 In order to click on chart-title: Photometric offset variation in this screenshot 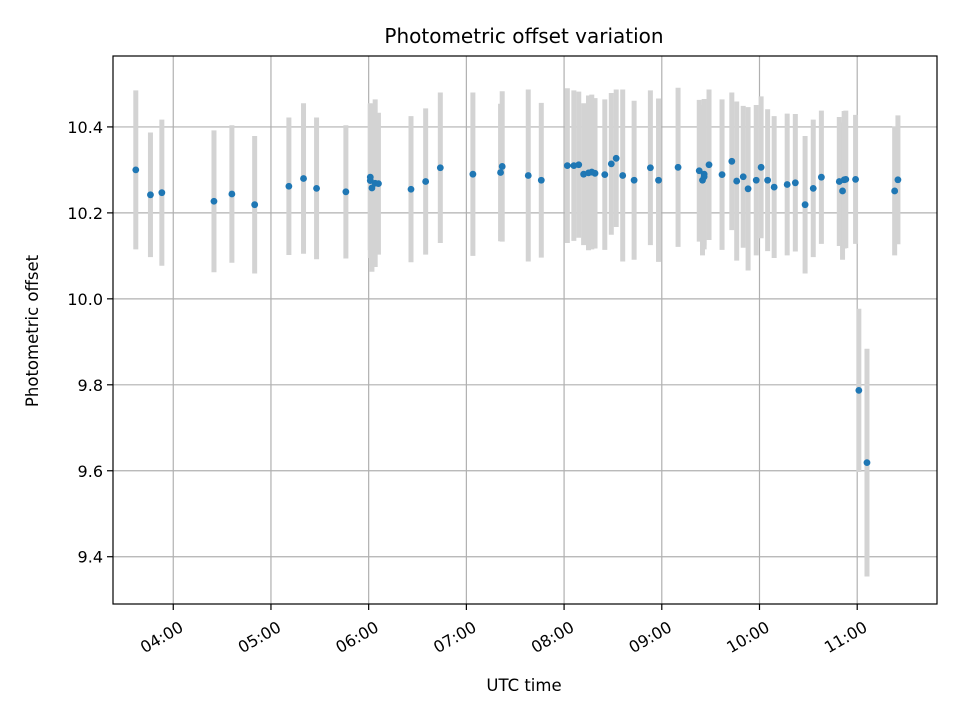, I will do `click(523, 36)`.